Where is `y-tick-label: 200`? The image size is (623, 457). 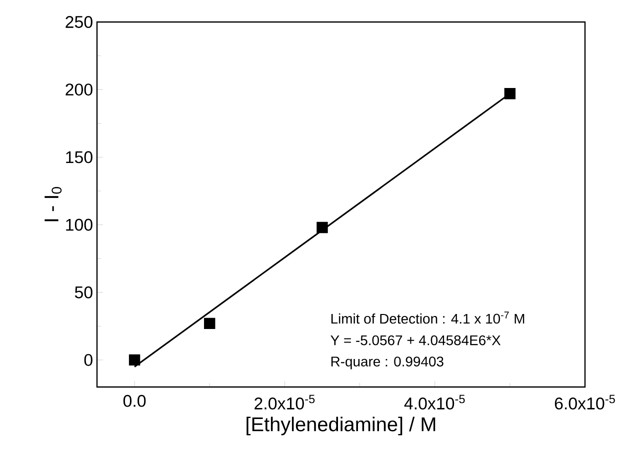 y-tick-label: 200 is located at coordinates (79, 90).